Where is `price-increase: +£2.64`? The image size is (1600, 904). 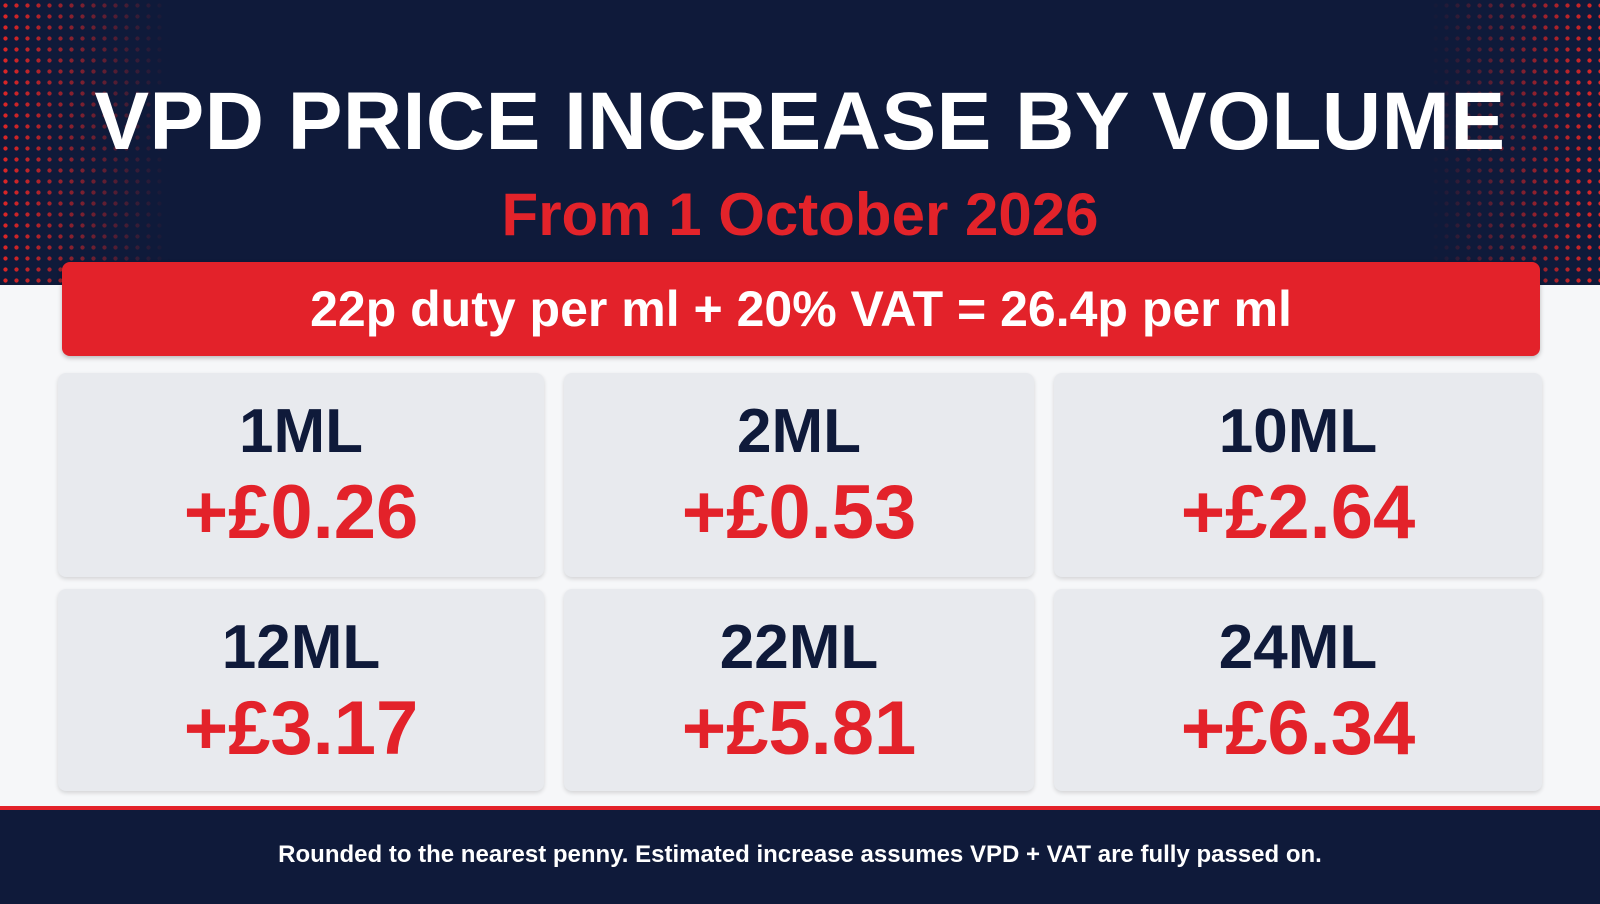 price-increase: +£2.64 is located at coordinates (1298, 512).